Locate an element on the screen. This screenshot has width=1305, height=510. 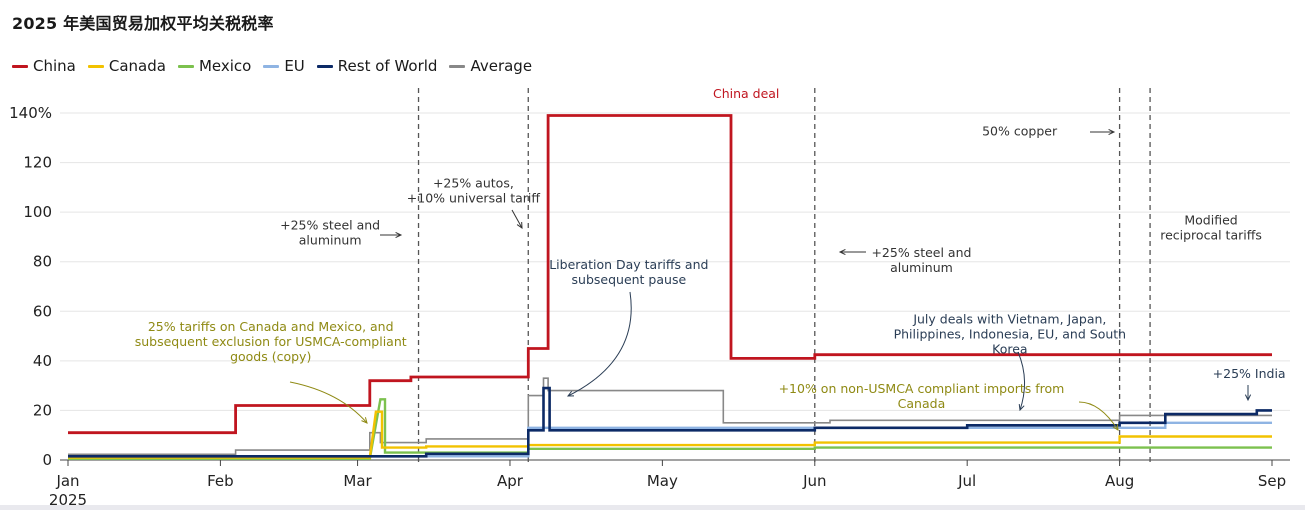
legend-label-canada: Canada is located at coordinates (137, 66).